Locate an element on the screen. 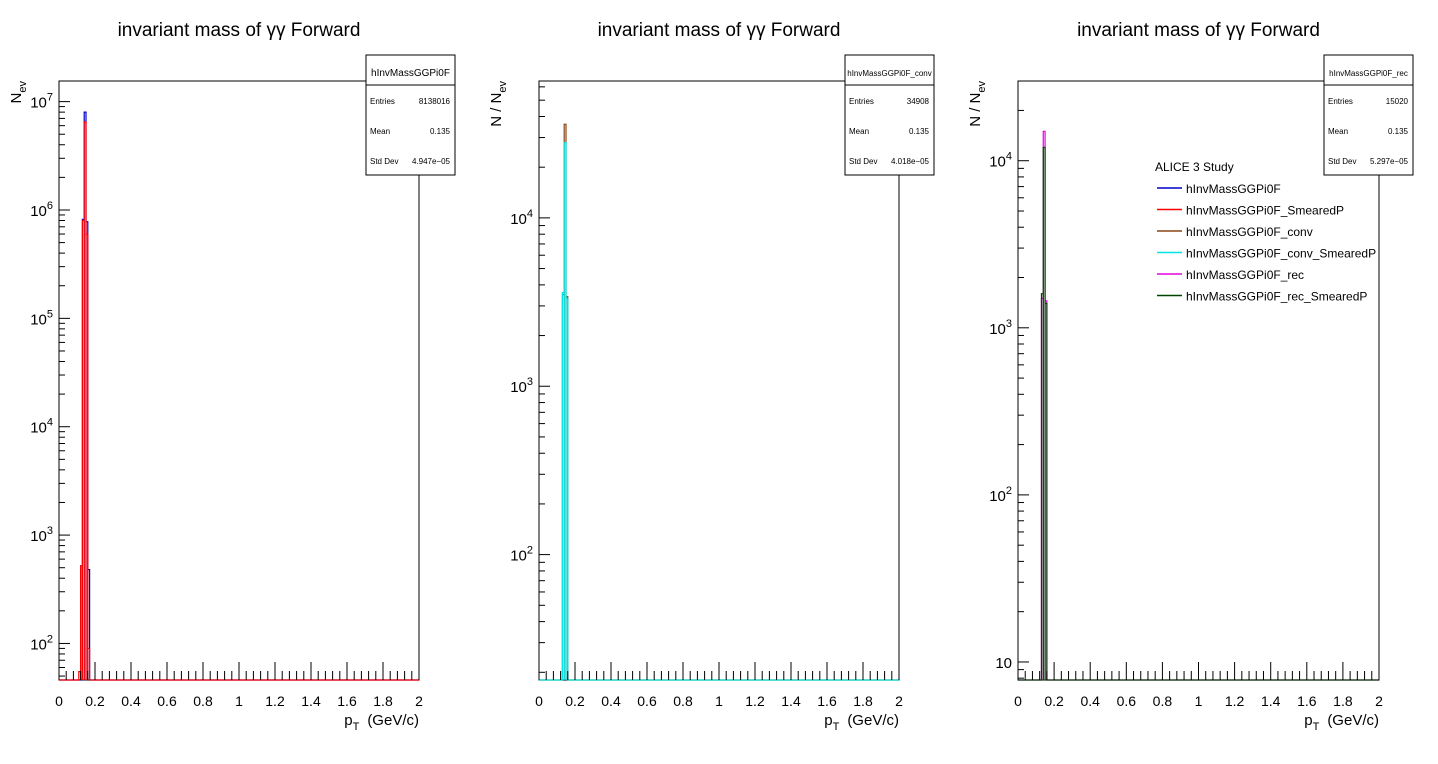  y-tick-label: 10 is located at coordinates (1003, 663).